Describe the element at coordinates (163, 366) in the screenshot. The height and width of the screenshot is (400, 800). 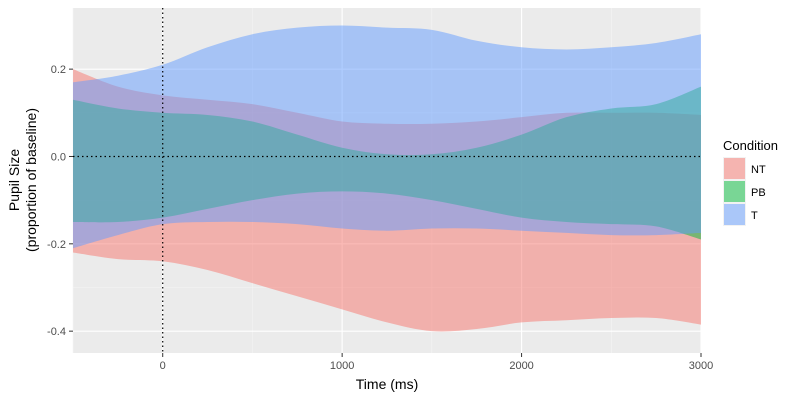
I see `x-tick-label: 0` at that location.